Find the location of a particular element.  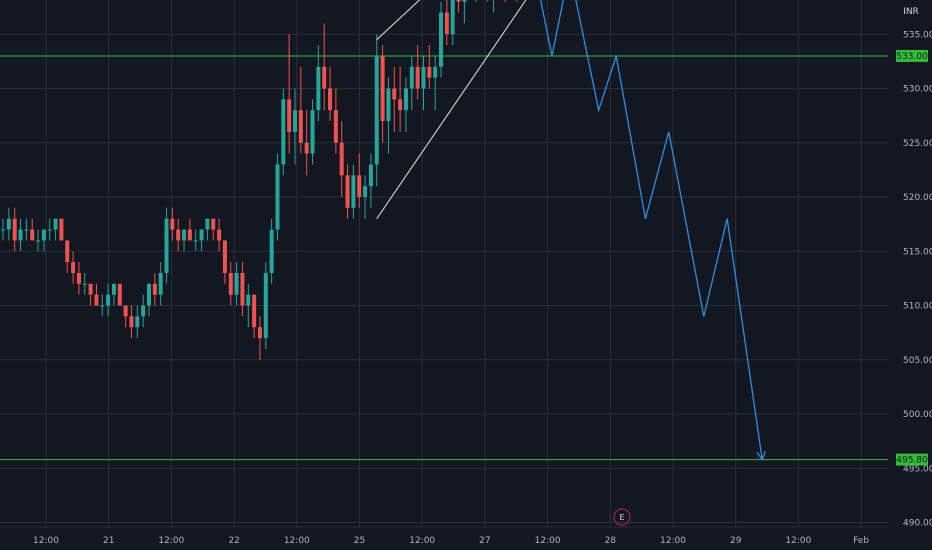

x-tick-label: 22 is located at coordinates (233, 541).